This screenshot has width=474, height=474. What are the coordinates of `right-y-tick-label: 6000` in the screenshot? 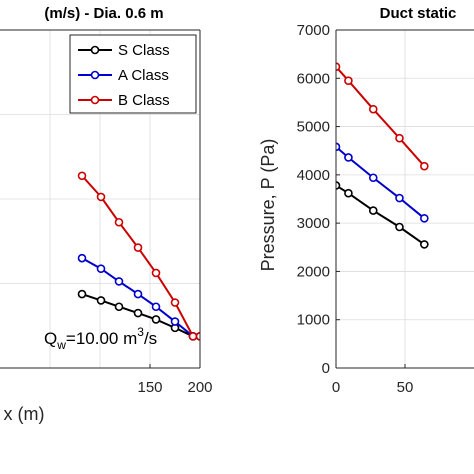 It's located at (313, 78).